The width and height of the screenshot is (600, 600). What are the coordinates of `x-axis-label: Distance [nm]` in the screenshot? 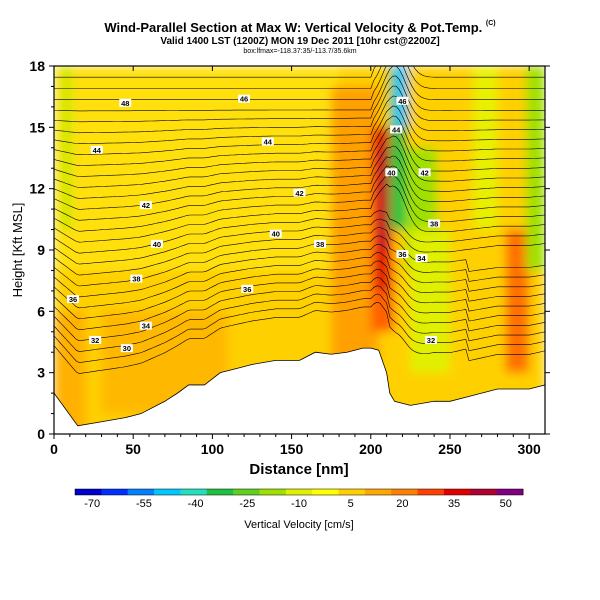 It's located at (298, 469).